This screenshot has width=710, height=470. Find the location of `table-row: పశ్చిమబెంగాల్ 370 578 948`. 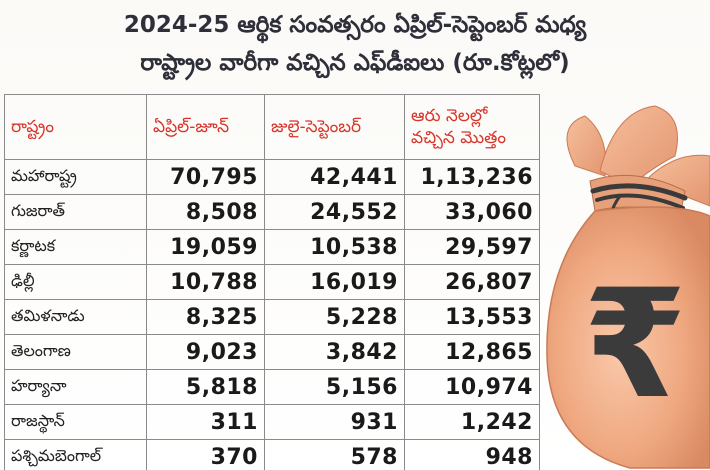

table-row: పశ్చిమబెంగాల్ 370 578 948 is located at coordinates (272, 454).